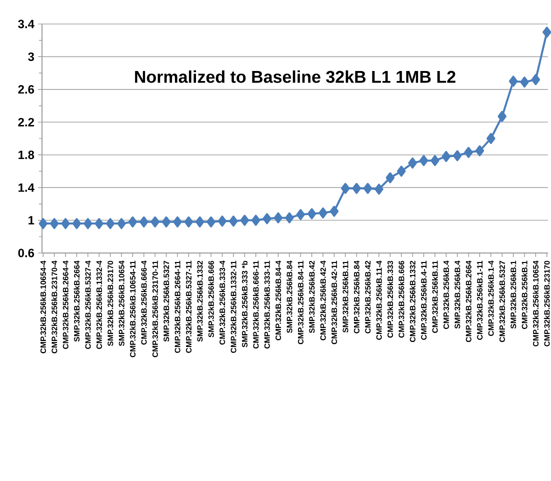 This screenshot has width=551, height=481. What do you see at coordinates (31, 56) in the screenshot?
I see `y-tick-label: 3` at bounding box center [31, 56].